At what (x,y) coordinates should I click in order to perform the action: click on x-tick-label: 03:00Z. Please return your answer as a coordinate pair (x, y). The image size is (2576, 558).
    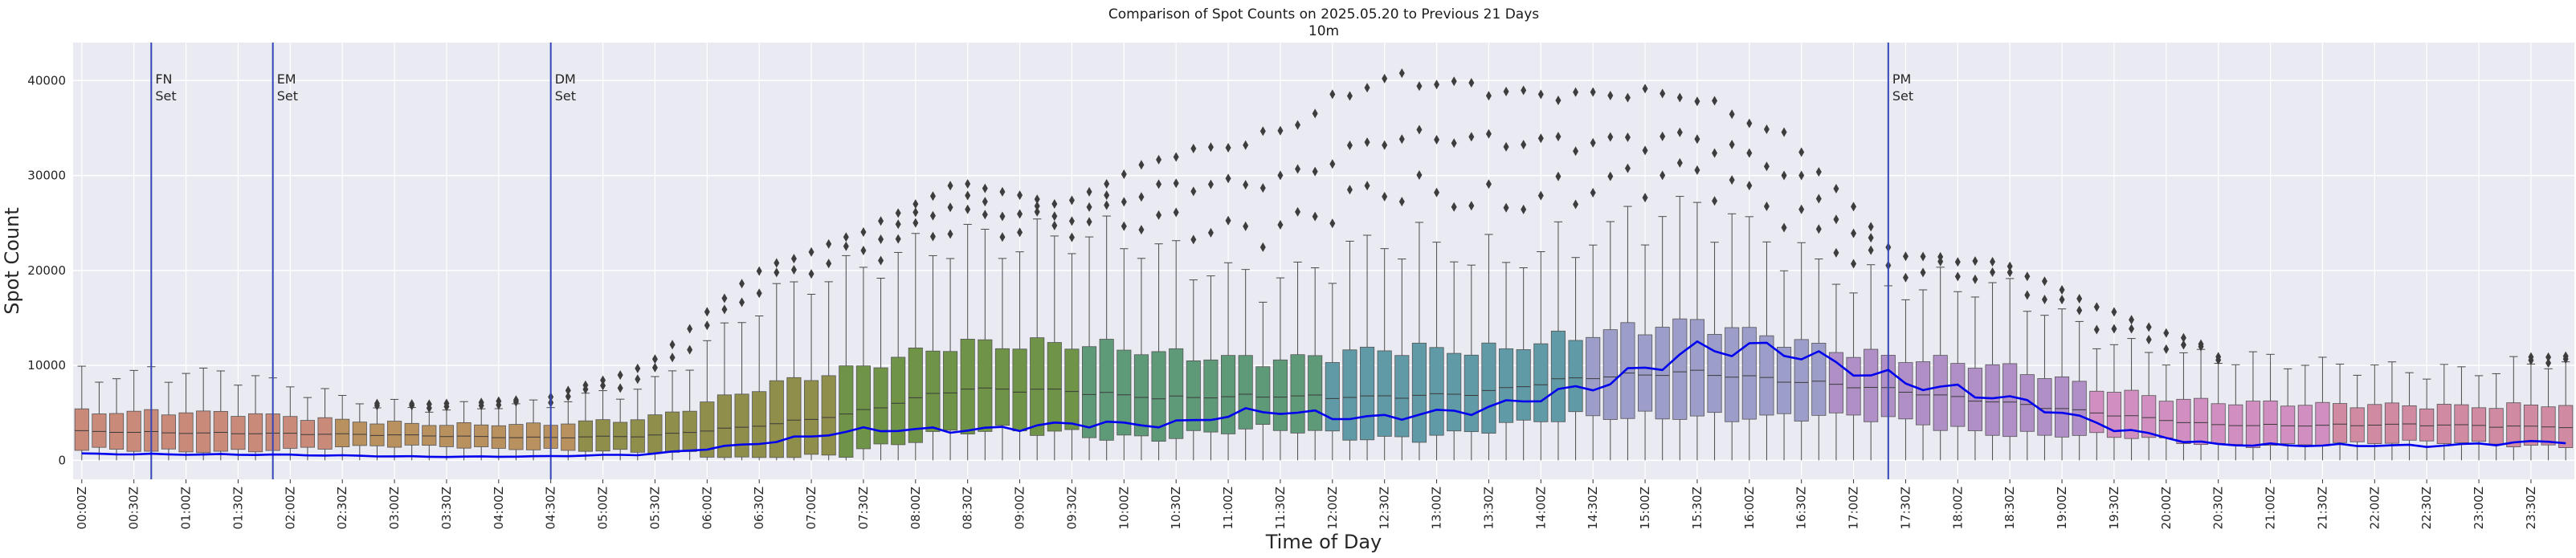
    Looking at the image, I should click on (394, 508).